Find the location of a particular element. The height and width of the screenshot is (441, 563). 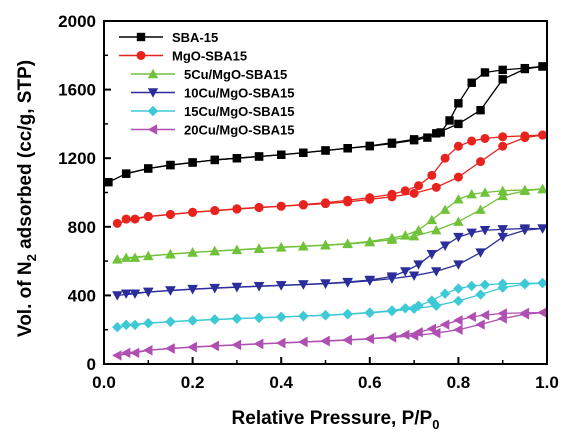

x-axis-title-main: Relative Pressure, P/P is located at coordinates (332, 418).